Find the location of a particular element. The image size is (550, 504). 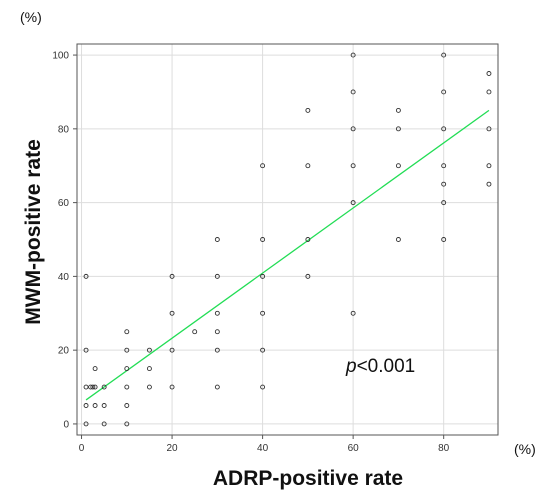

y-tick-label: 80 is located at coordinates (64, 129).